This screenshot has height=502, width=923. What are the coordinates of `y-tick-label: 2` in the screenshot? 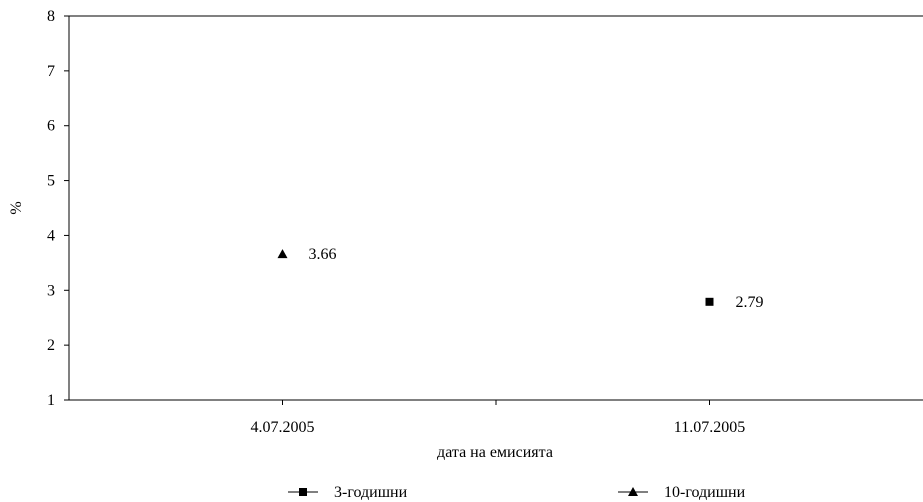 It's located at (51, 345).